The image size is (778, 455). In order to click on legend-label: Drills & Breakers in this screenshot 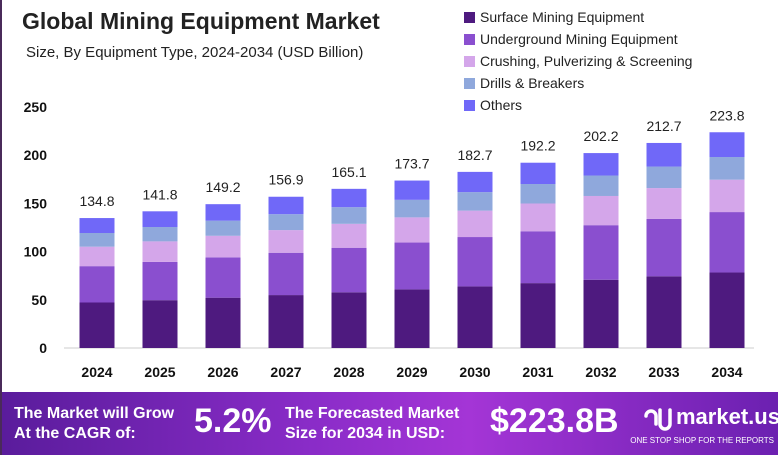, I will do `click(532, 83)`.